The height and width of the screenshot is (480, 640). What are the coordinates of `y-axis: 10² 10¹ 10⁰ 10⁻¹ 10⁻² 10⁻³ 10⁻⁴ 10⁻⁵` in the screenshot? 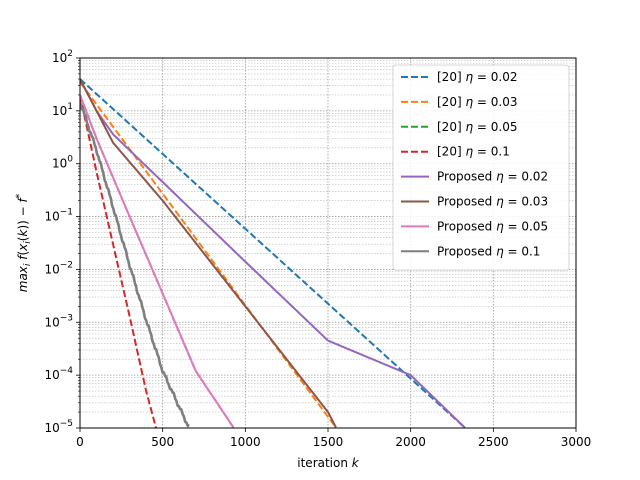 It's located at (62, 242).